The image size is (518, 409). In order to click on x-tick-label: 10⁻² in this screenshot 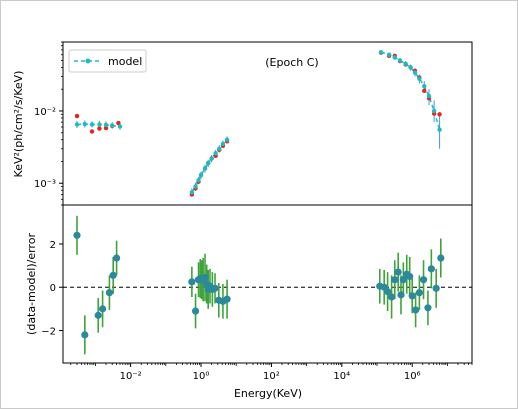, I will do `click(131, 376)`.